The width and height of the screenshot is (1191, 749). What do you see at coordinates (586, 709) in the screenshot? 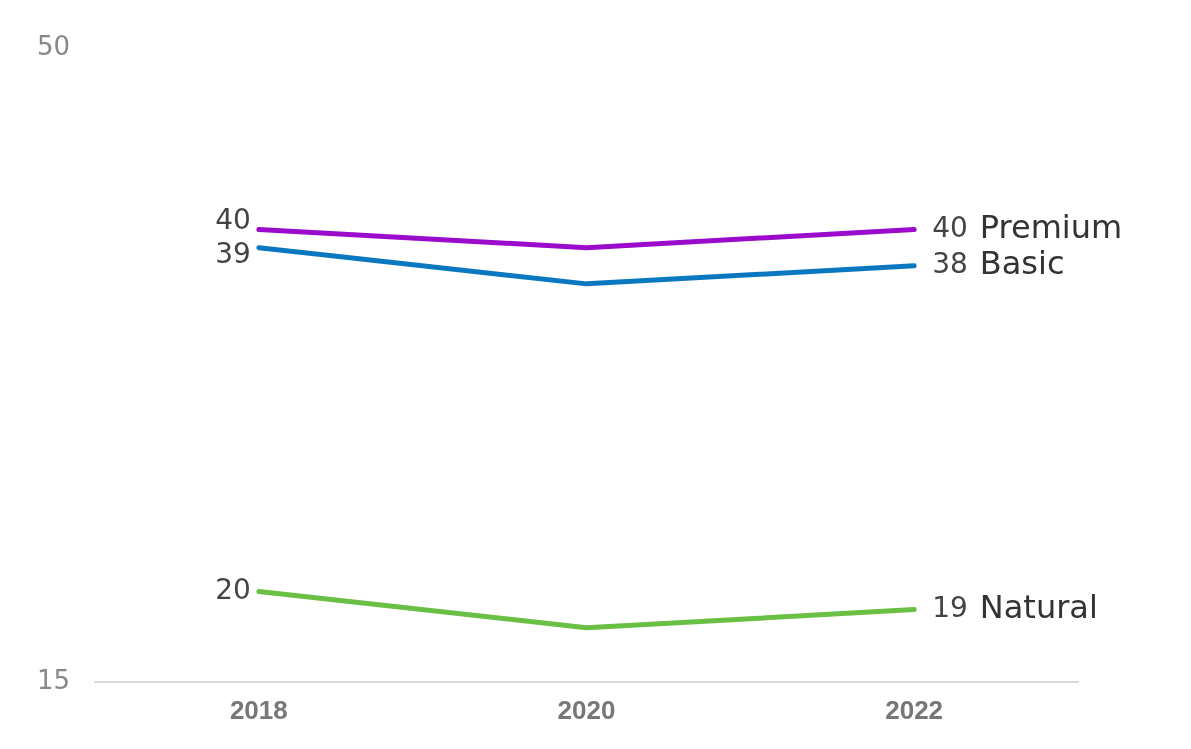
I see `x-tick-label: 2020` at bounding box center [586, 709].